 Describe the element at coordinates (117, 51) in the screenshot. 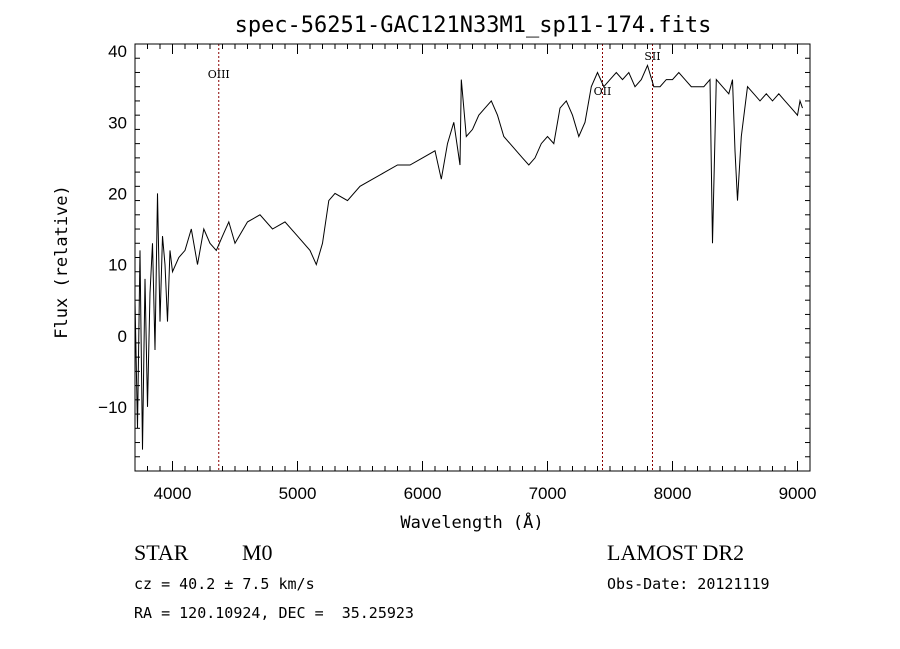

I see `y-tick-label: 40` at that location.